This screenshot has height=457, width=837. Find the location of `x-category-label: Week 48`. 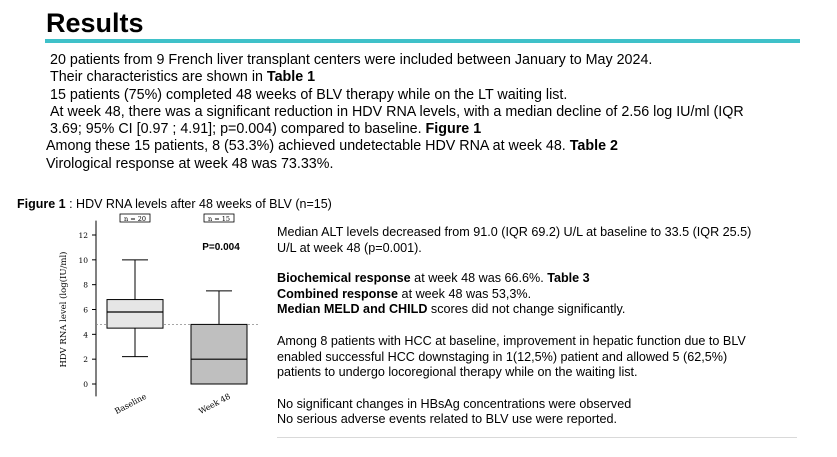

x-category-label: Week 48 is located at coordinates (214, 404).